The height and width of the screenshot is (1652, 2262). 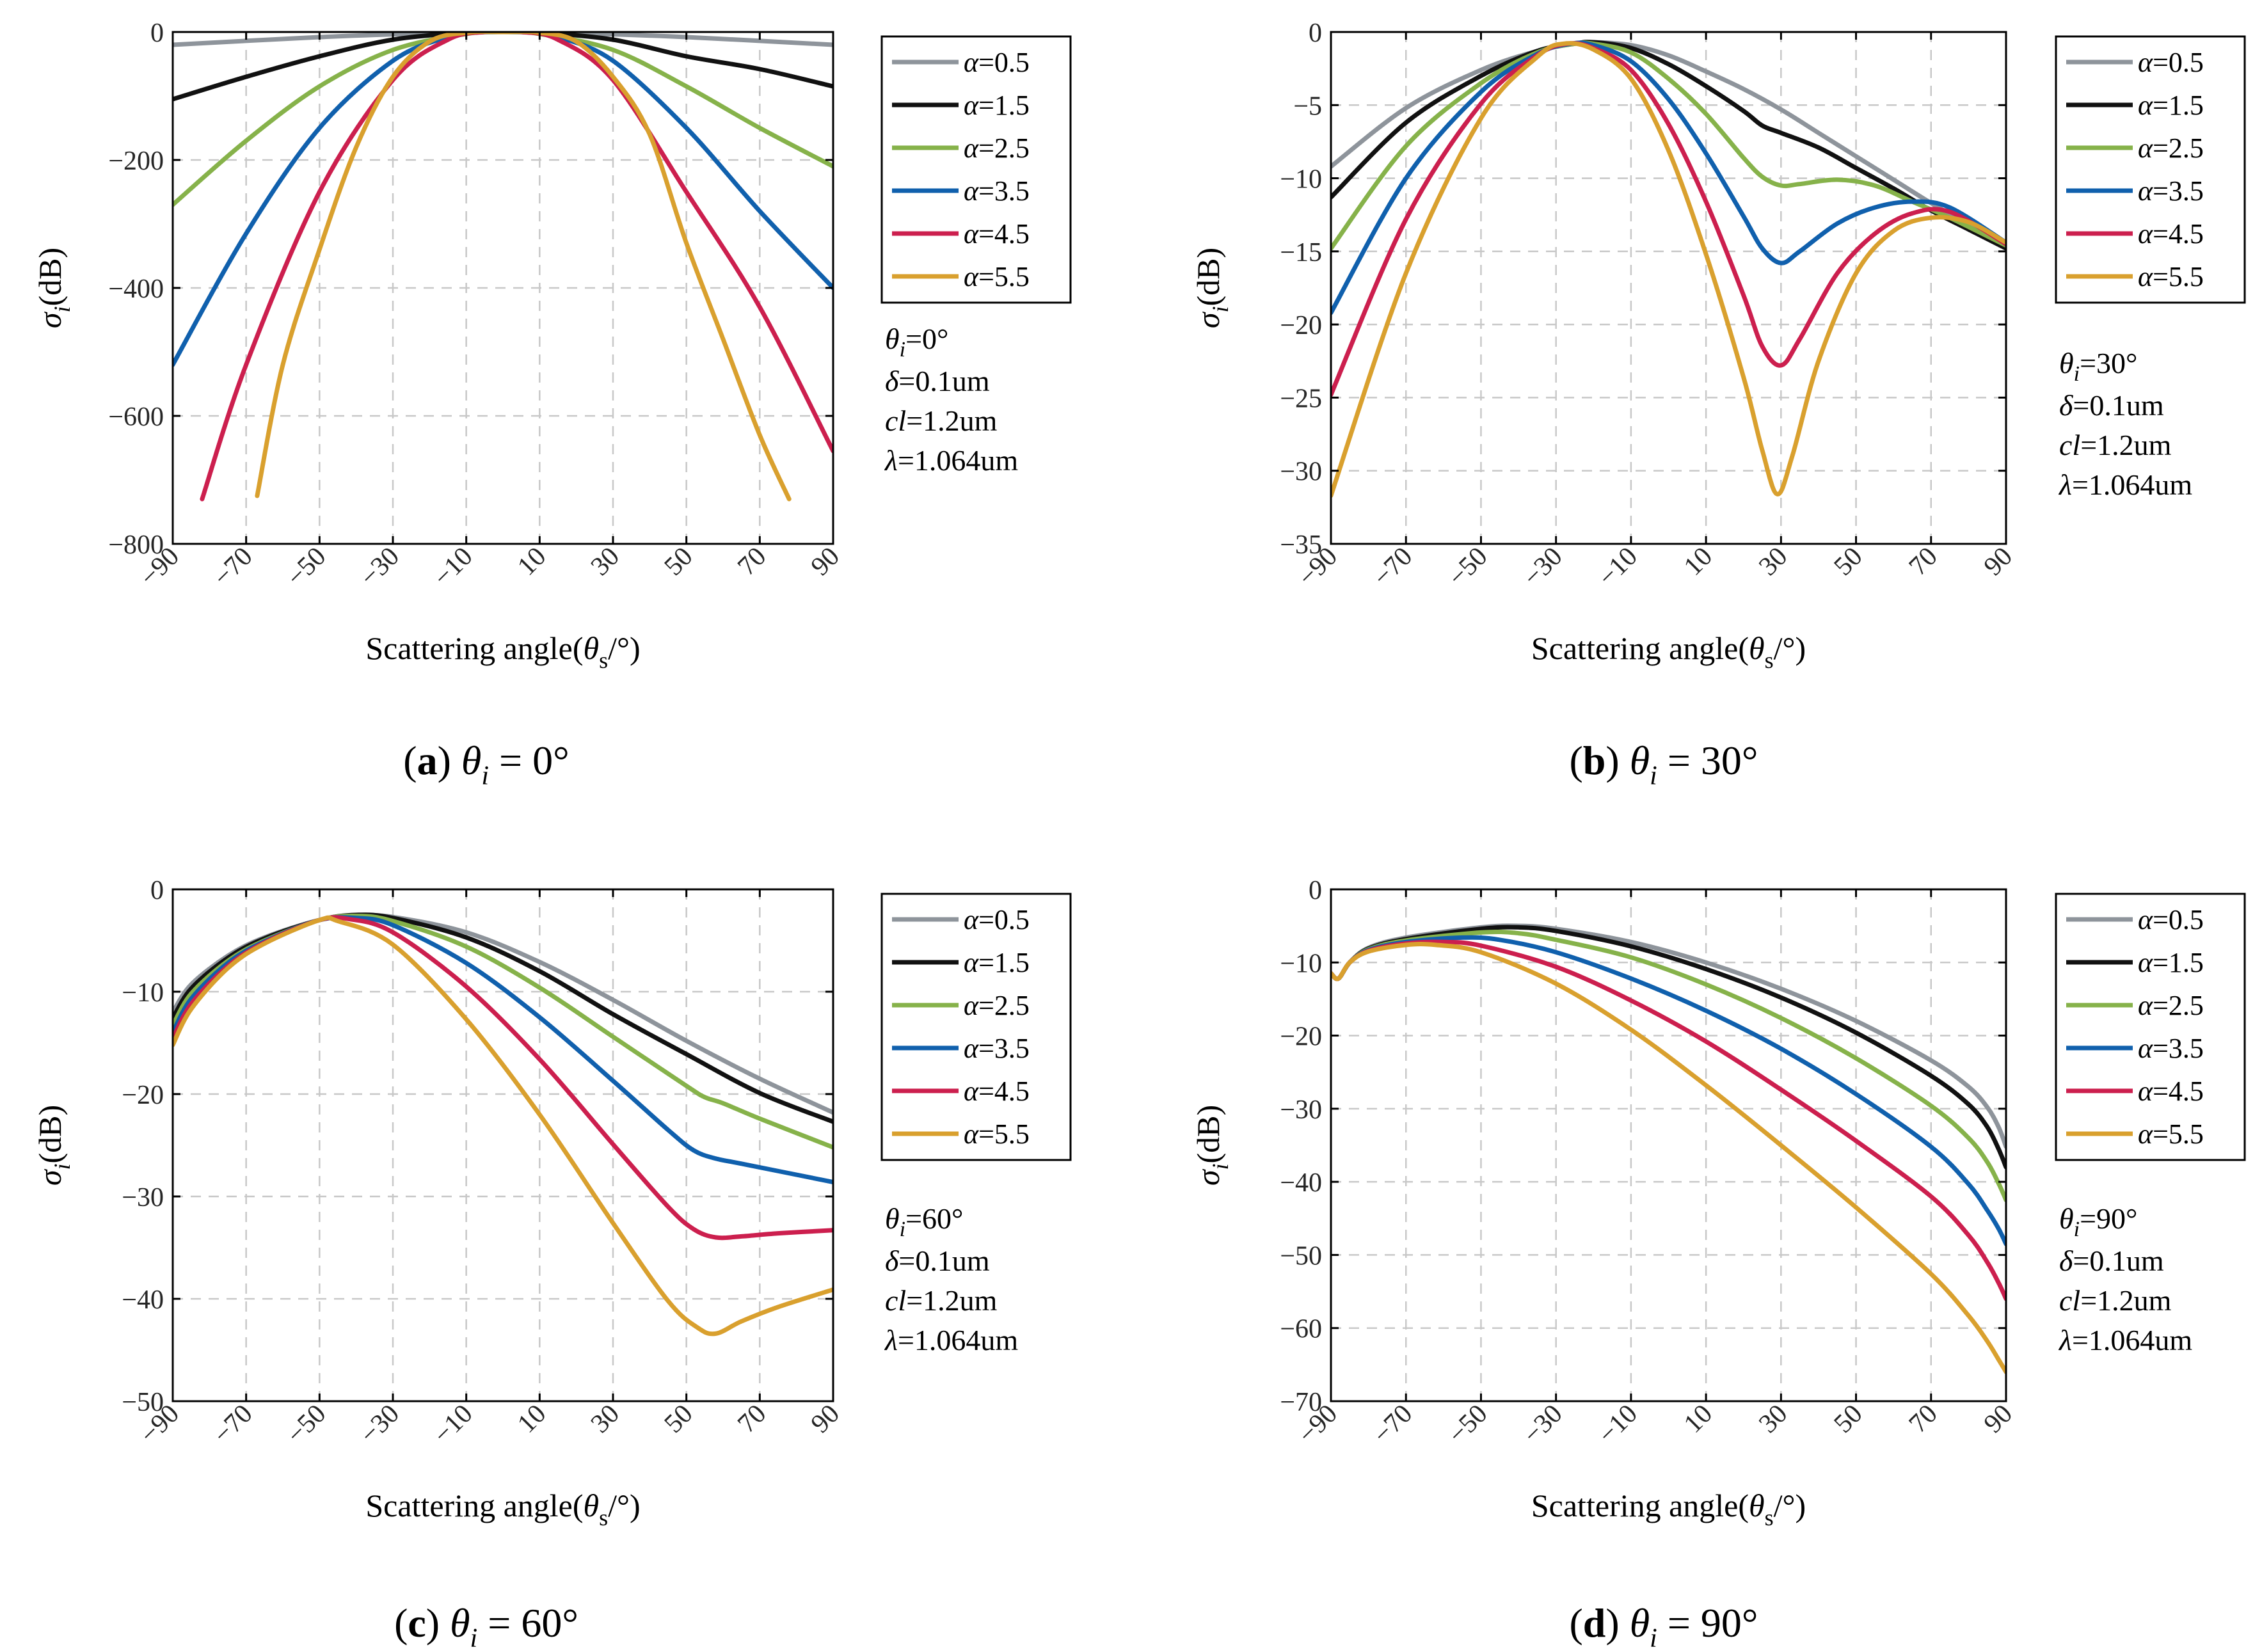 What do you see at coordinates (136, 417) in the screenshot?
I see `y-tick-label: −600` at bounding box center [136, 417].